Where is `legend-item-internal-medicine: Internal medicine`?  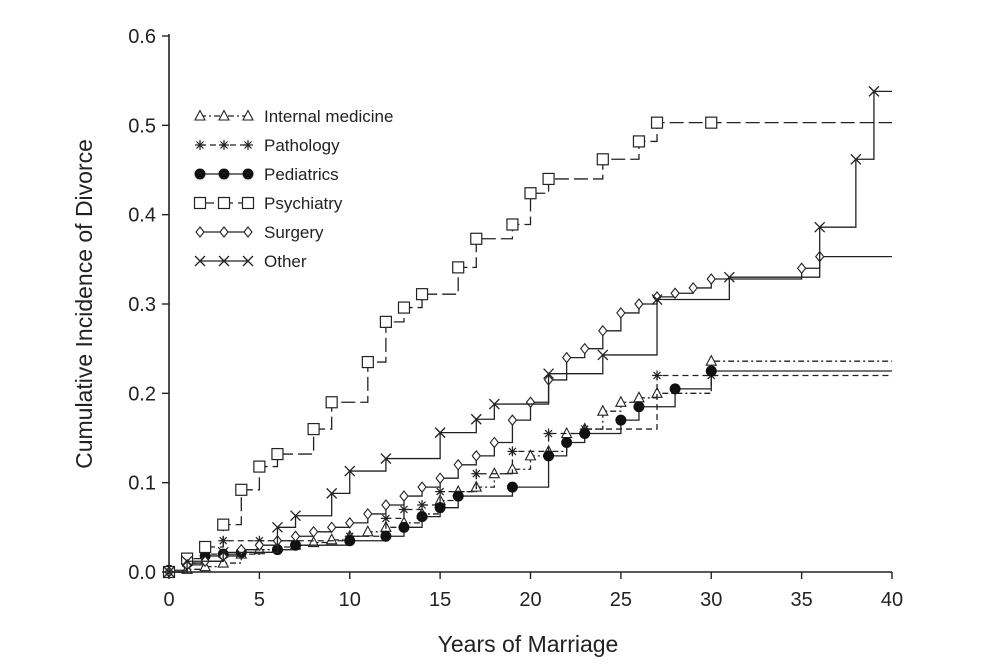 legend-item-internal-medicine: Internal medicine is located at coordinates (293, 116).